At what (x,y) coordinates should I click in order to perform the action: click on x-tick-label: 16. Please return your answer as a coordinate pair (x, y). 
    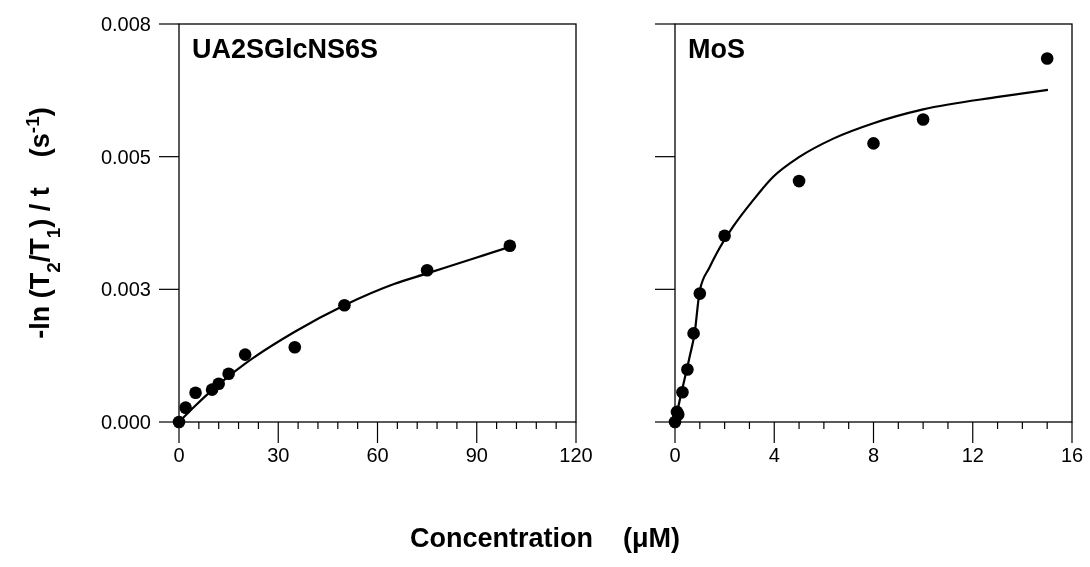
    Looking at the image, I should click on (1072, 455).